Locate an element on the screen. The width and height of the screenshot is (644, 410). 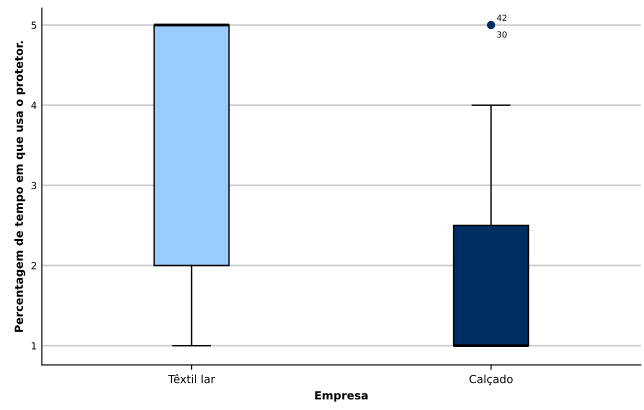
y-tick-label: 4 is located at coordinates (33, 105).